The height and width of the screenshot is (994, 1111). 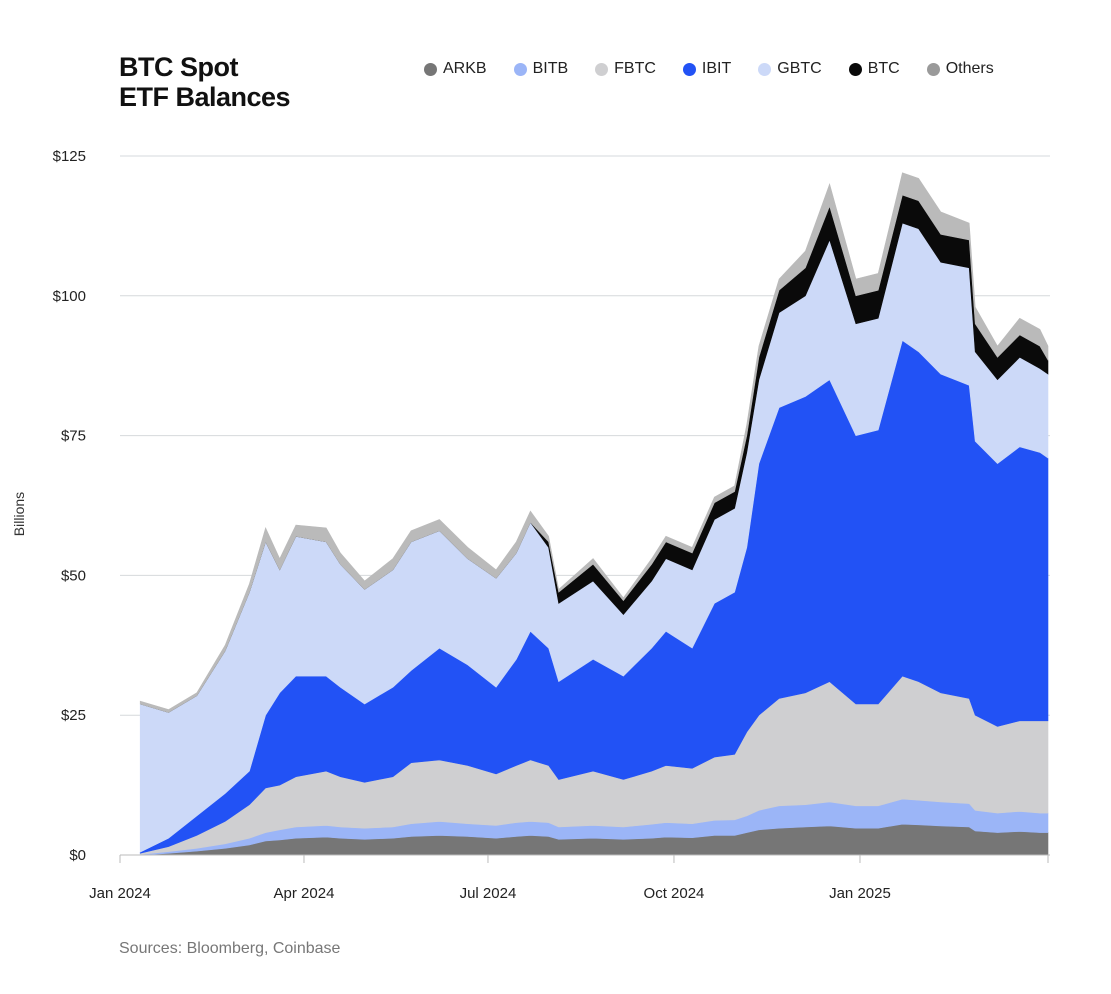 What do you see at coordinates (304, 893) in the screenshot?
I see `x-tick-label: Apr 2024` at bounding box center [304, 893].